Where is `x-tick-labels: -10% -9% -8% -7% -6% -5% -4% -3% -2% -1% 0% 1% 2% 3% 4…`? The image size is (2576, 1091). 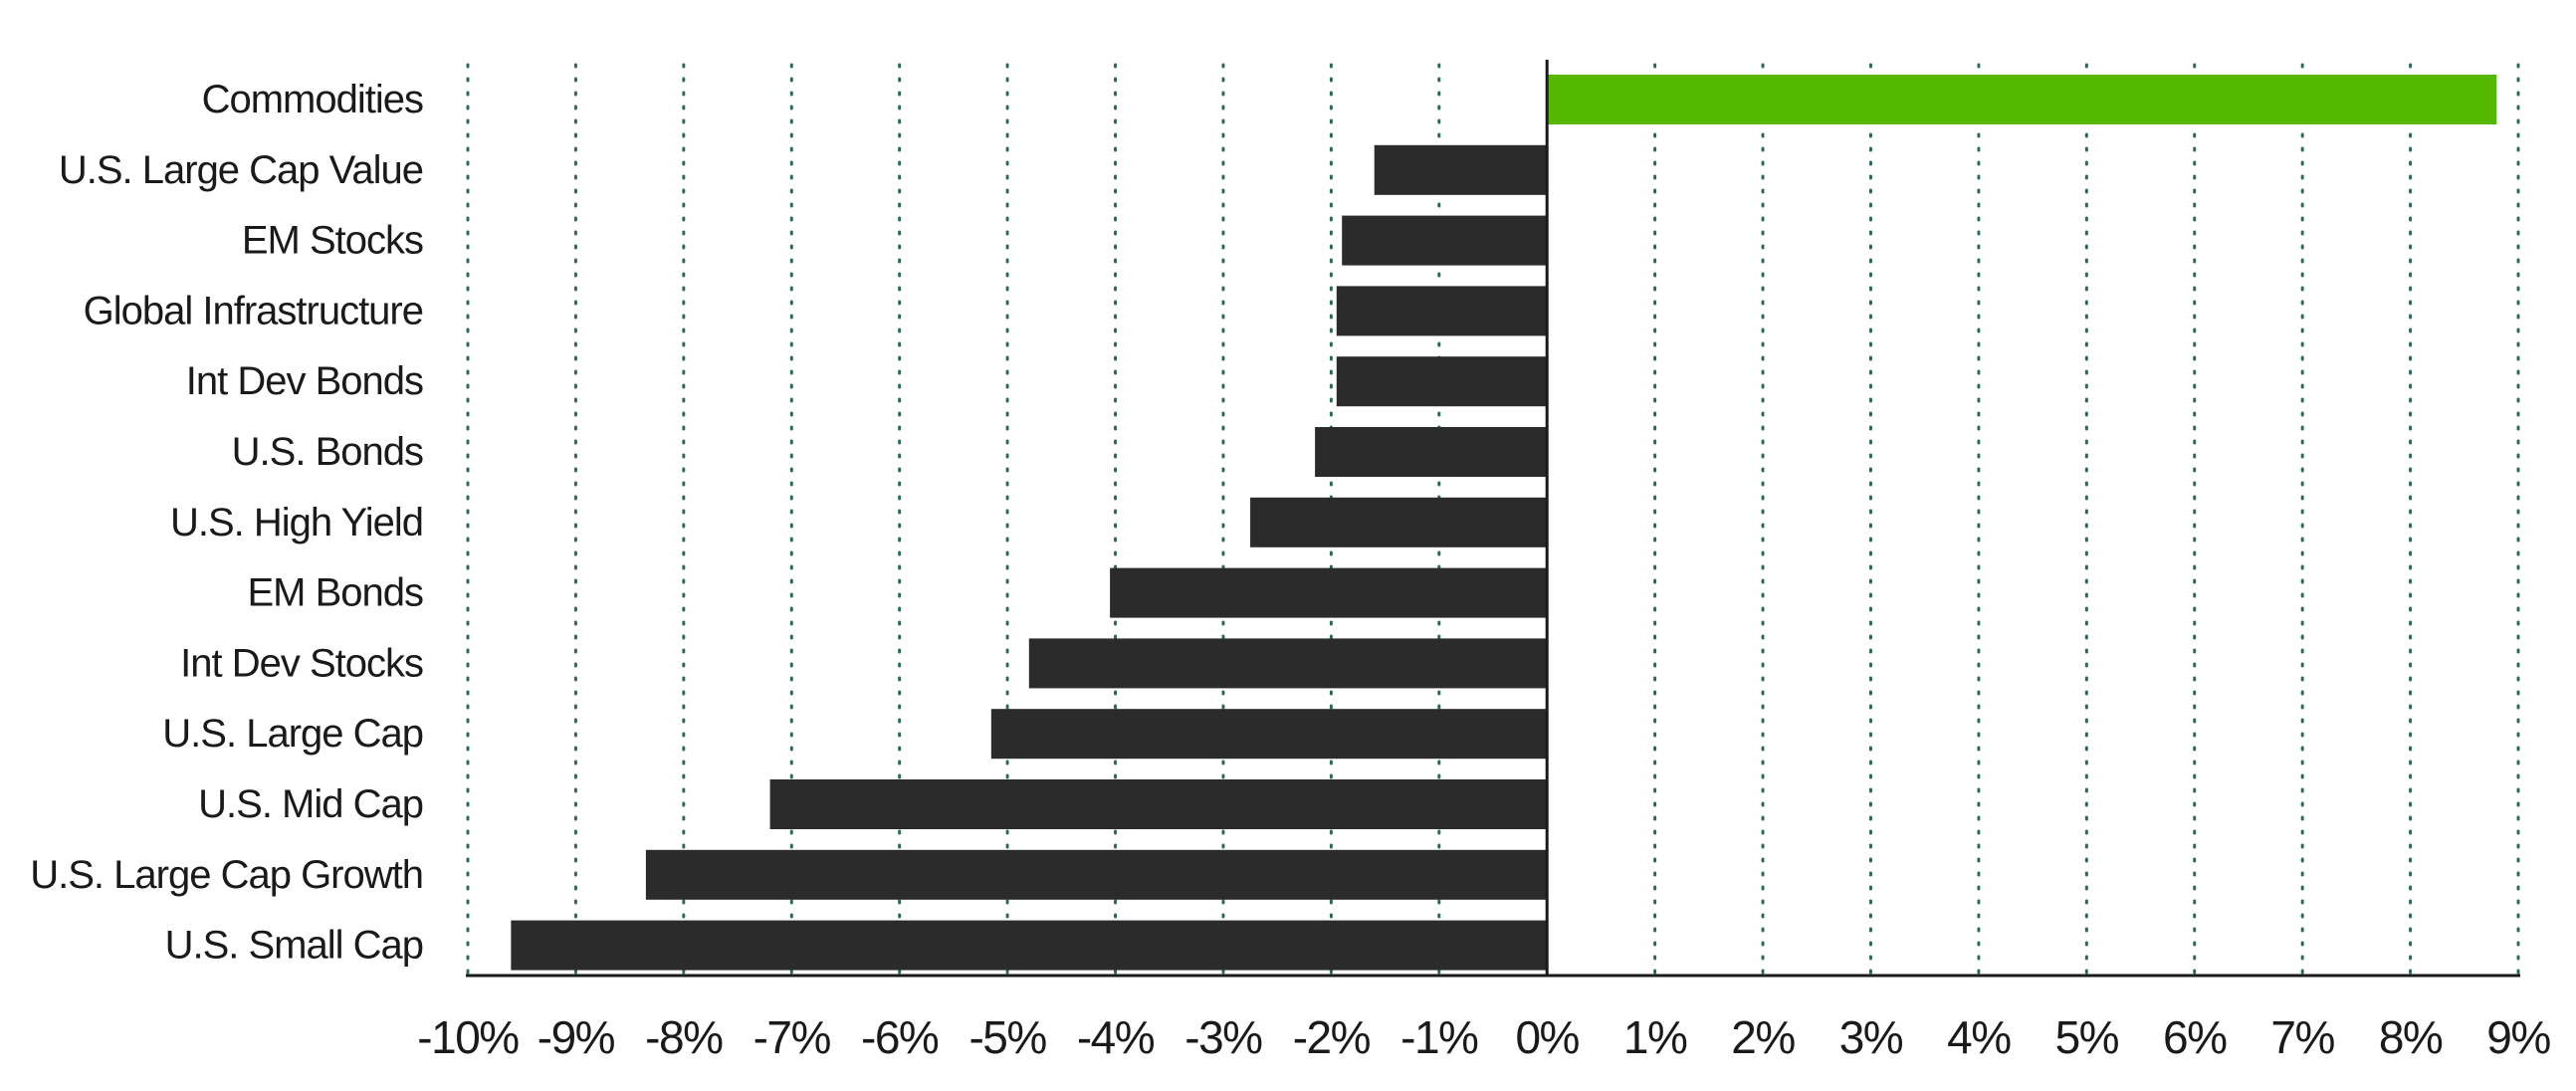 x-tick-labels: -10% -9% -8% -7% -6% -5% -4% -3% -2% -1% 0% 1% 2% 3% 4… is located at coordinates (1483, 1037).